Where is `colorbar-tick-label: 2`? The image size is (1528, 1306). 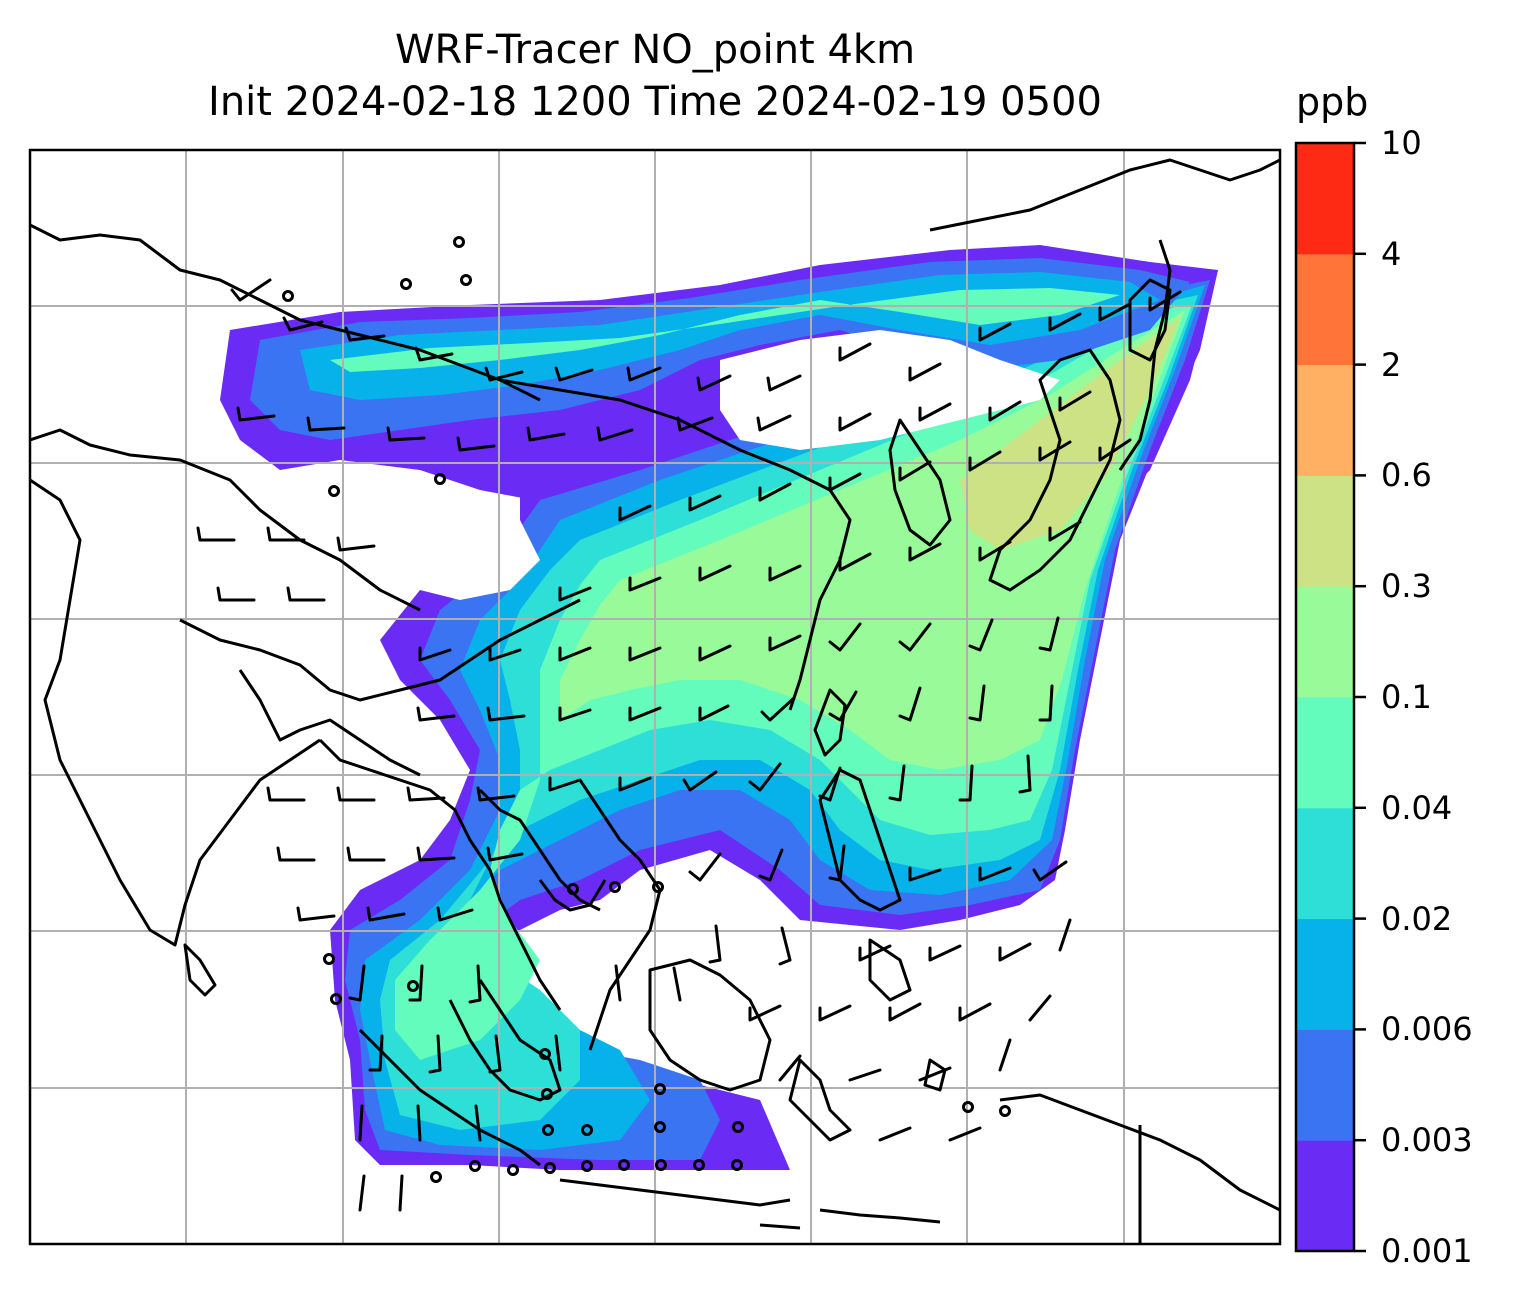 colorbar-tick-label: 2 is located at coordinates (1391, 364).